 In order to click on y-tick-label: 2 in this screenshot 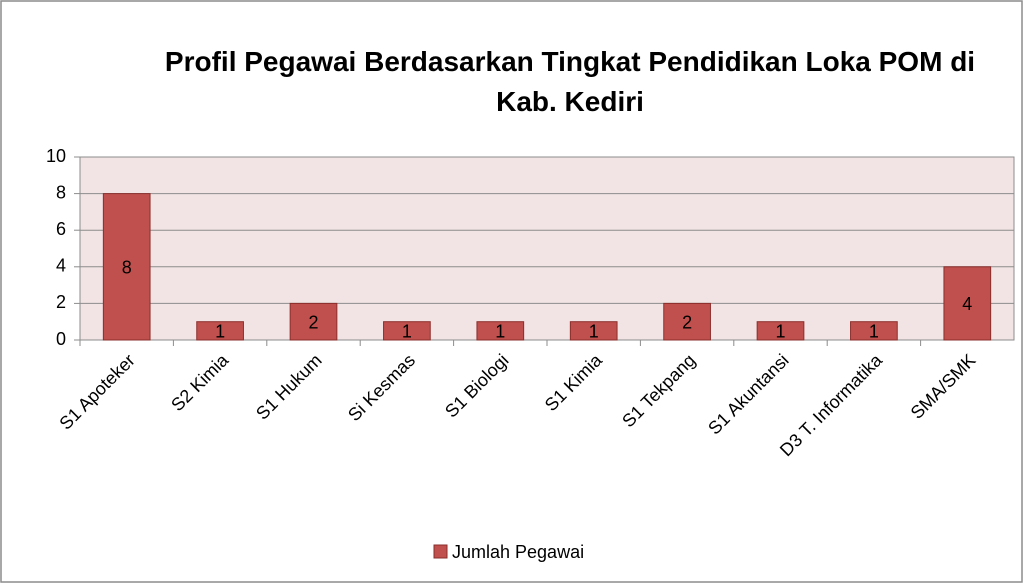, I will do `click(61, 302)`.